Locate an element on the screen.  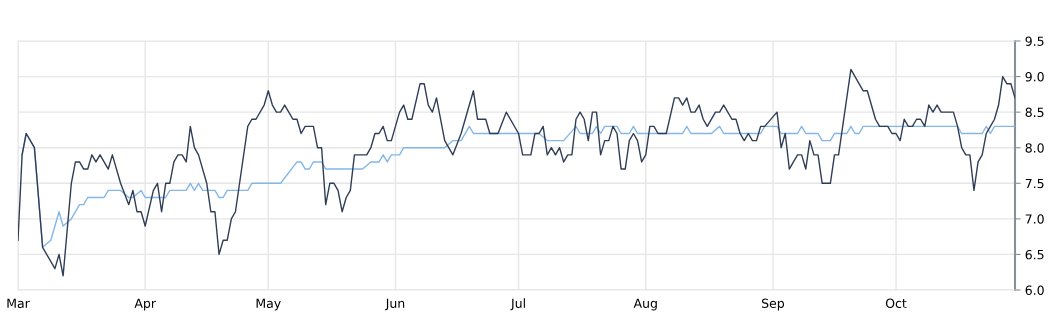
x-tick-label: Mar is located at coordinates (18, 303).